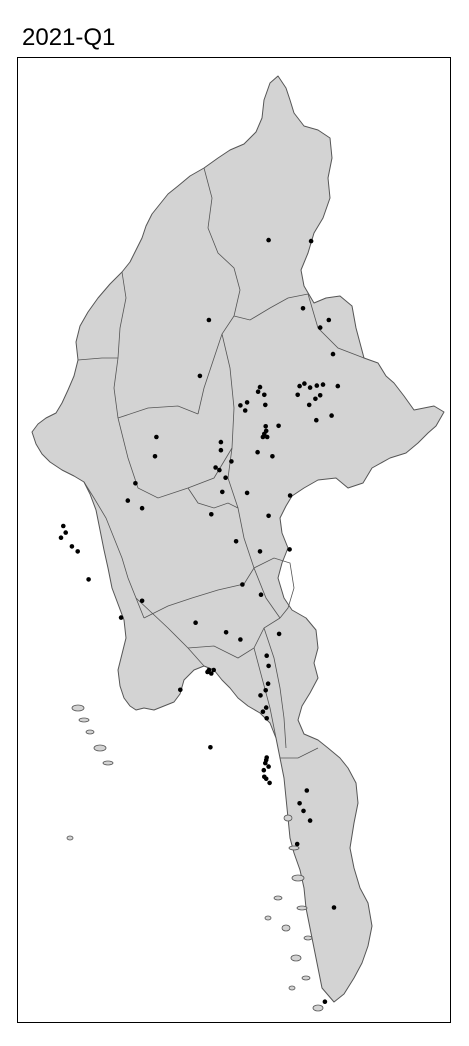  Describe the element at coordinates (336, 326) in the screenshot. I see `shan-east-border` at that location.